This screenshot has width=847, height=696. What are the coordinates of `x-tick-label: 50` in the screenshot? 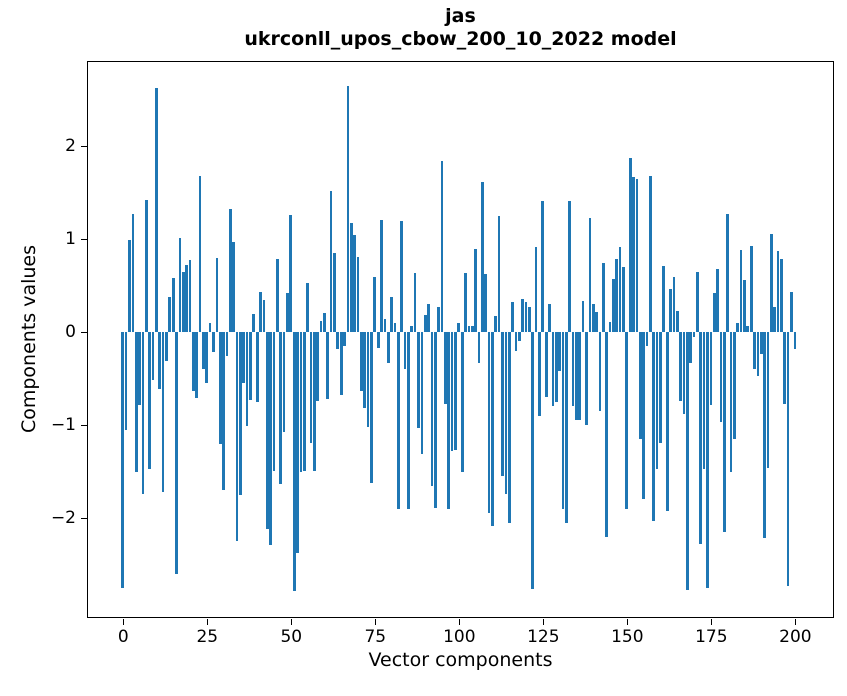 It's located at (291, 637).